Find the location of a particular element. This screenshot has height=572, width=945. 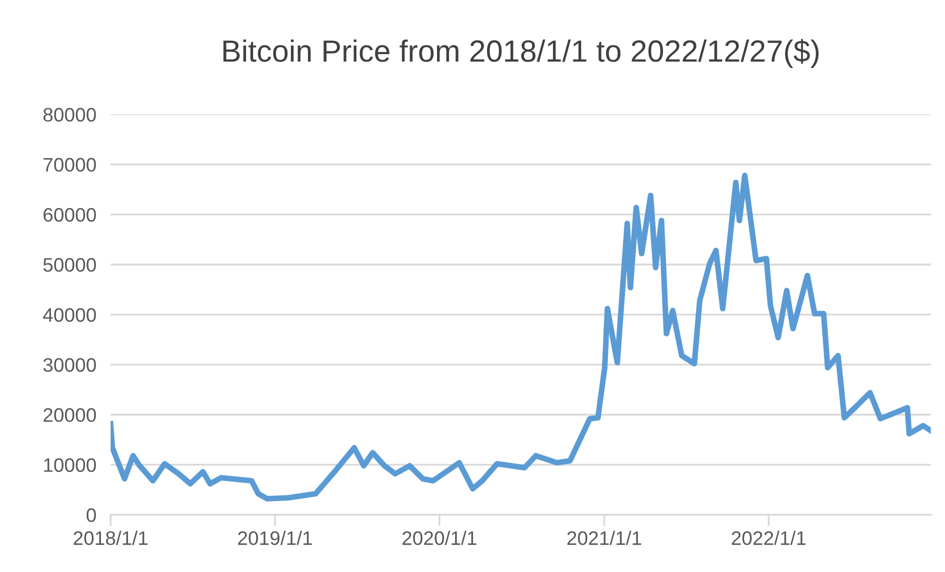

y-tick-label: 40000 is located at coordinates (69, 315).